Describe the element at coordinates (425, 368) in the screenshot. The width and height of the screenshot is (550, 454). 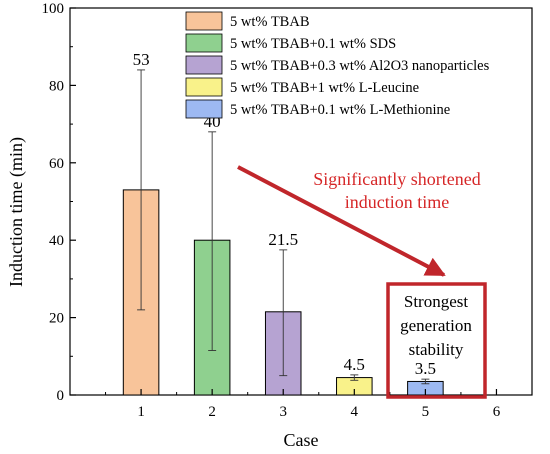
I see `data-label-case-5: 3.5` at that location.